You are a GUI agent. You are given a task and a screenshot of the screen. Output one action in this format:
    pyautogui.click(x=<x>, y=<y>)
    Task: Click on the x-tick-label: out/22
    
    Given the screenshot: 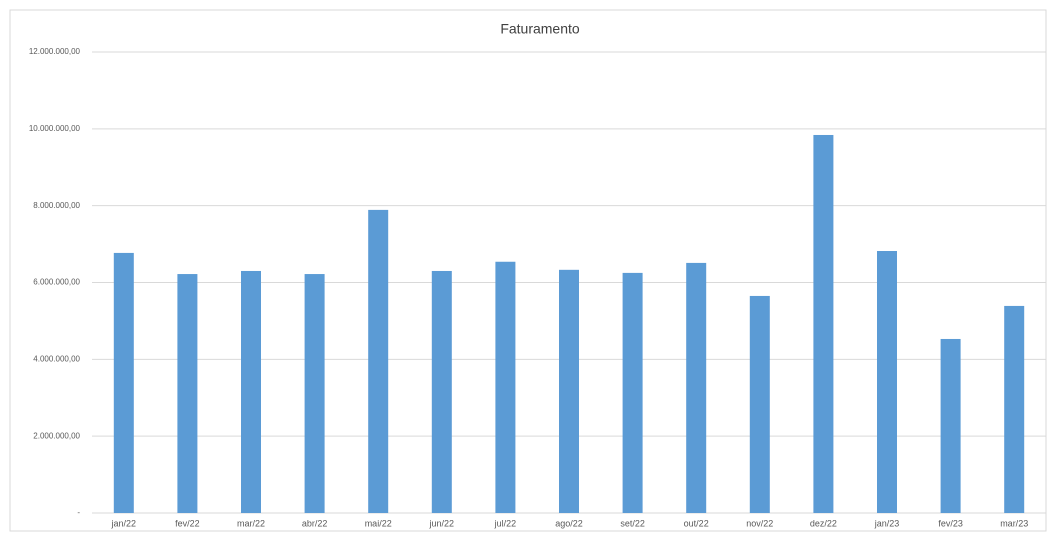 What is the action you would take?
    pyautogui.click(x=696, y=523)
    